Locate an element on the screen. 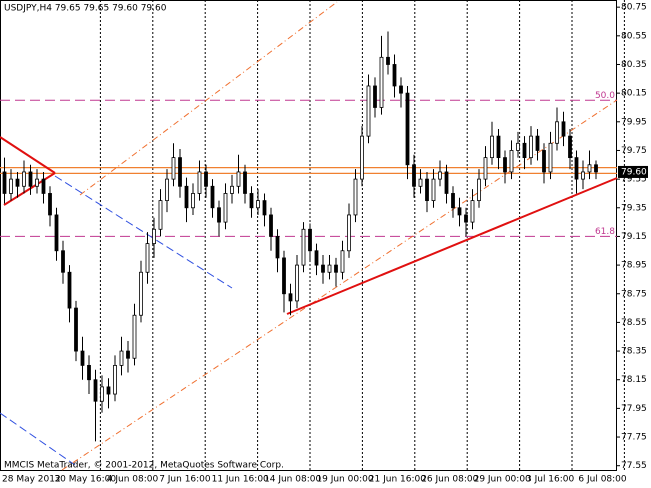 The image size is (651, 488). y-tick-label: 79.35 is located at coordinates (634, 208).